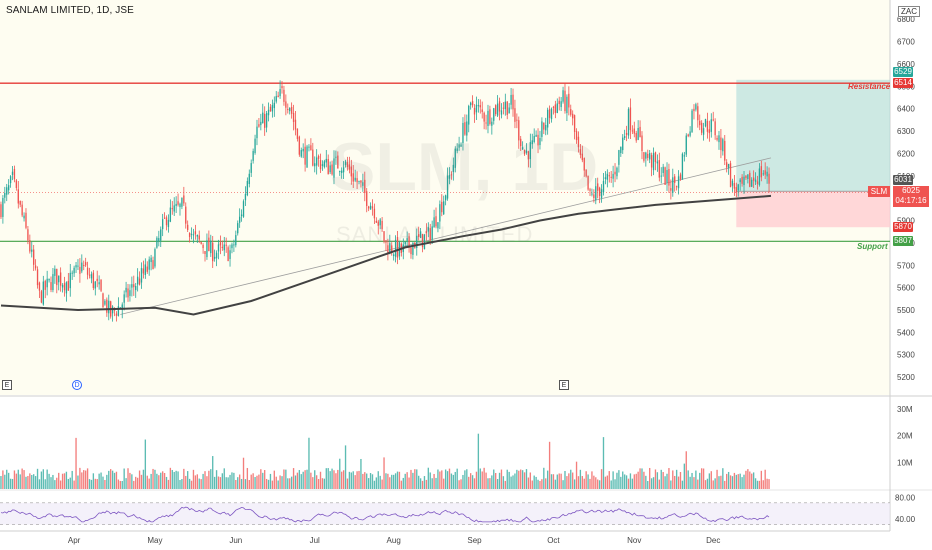  Describe the element at coordinates (906, 377) in the screenshot. I see `price-tick-label: 5200` at that location.